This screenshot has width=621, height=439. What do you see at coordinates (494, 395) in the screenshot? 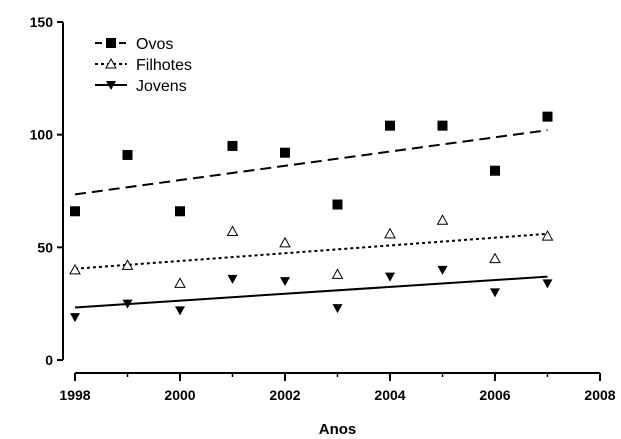
I see `x-tick-label: 2006` at bounding box center [494, 395].